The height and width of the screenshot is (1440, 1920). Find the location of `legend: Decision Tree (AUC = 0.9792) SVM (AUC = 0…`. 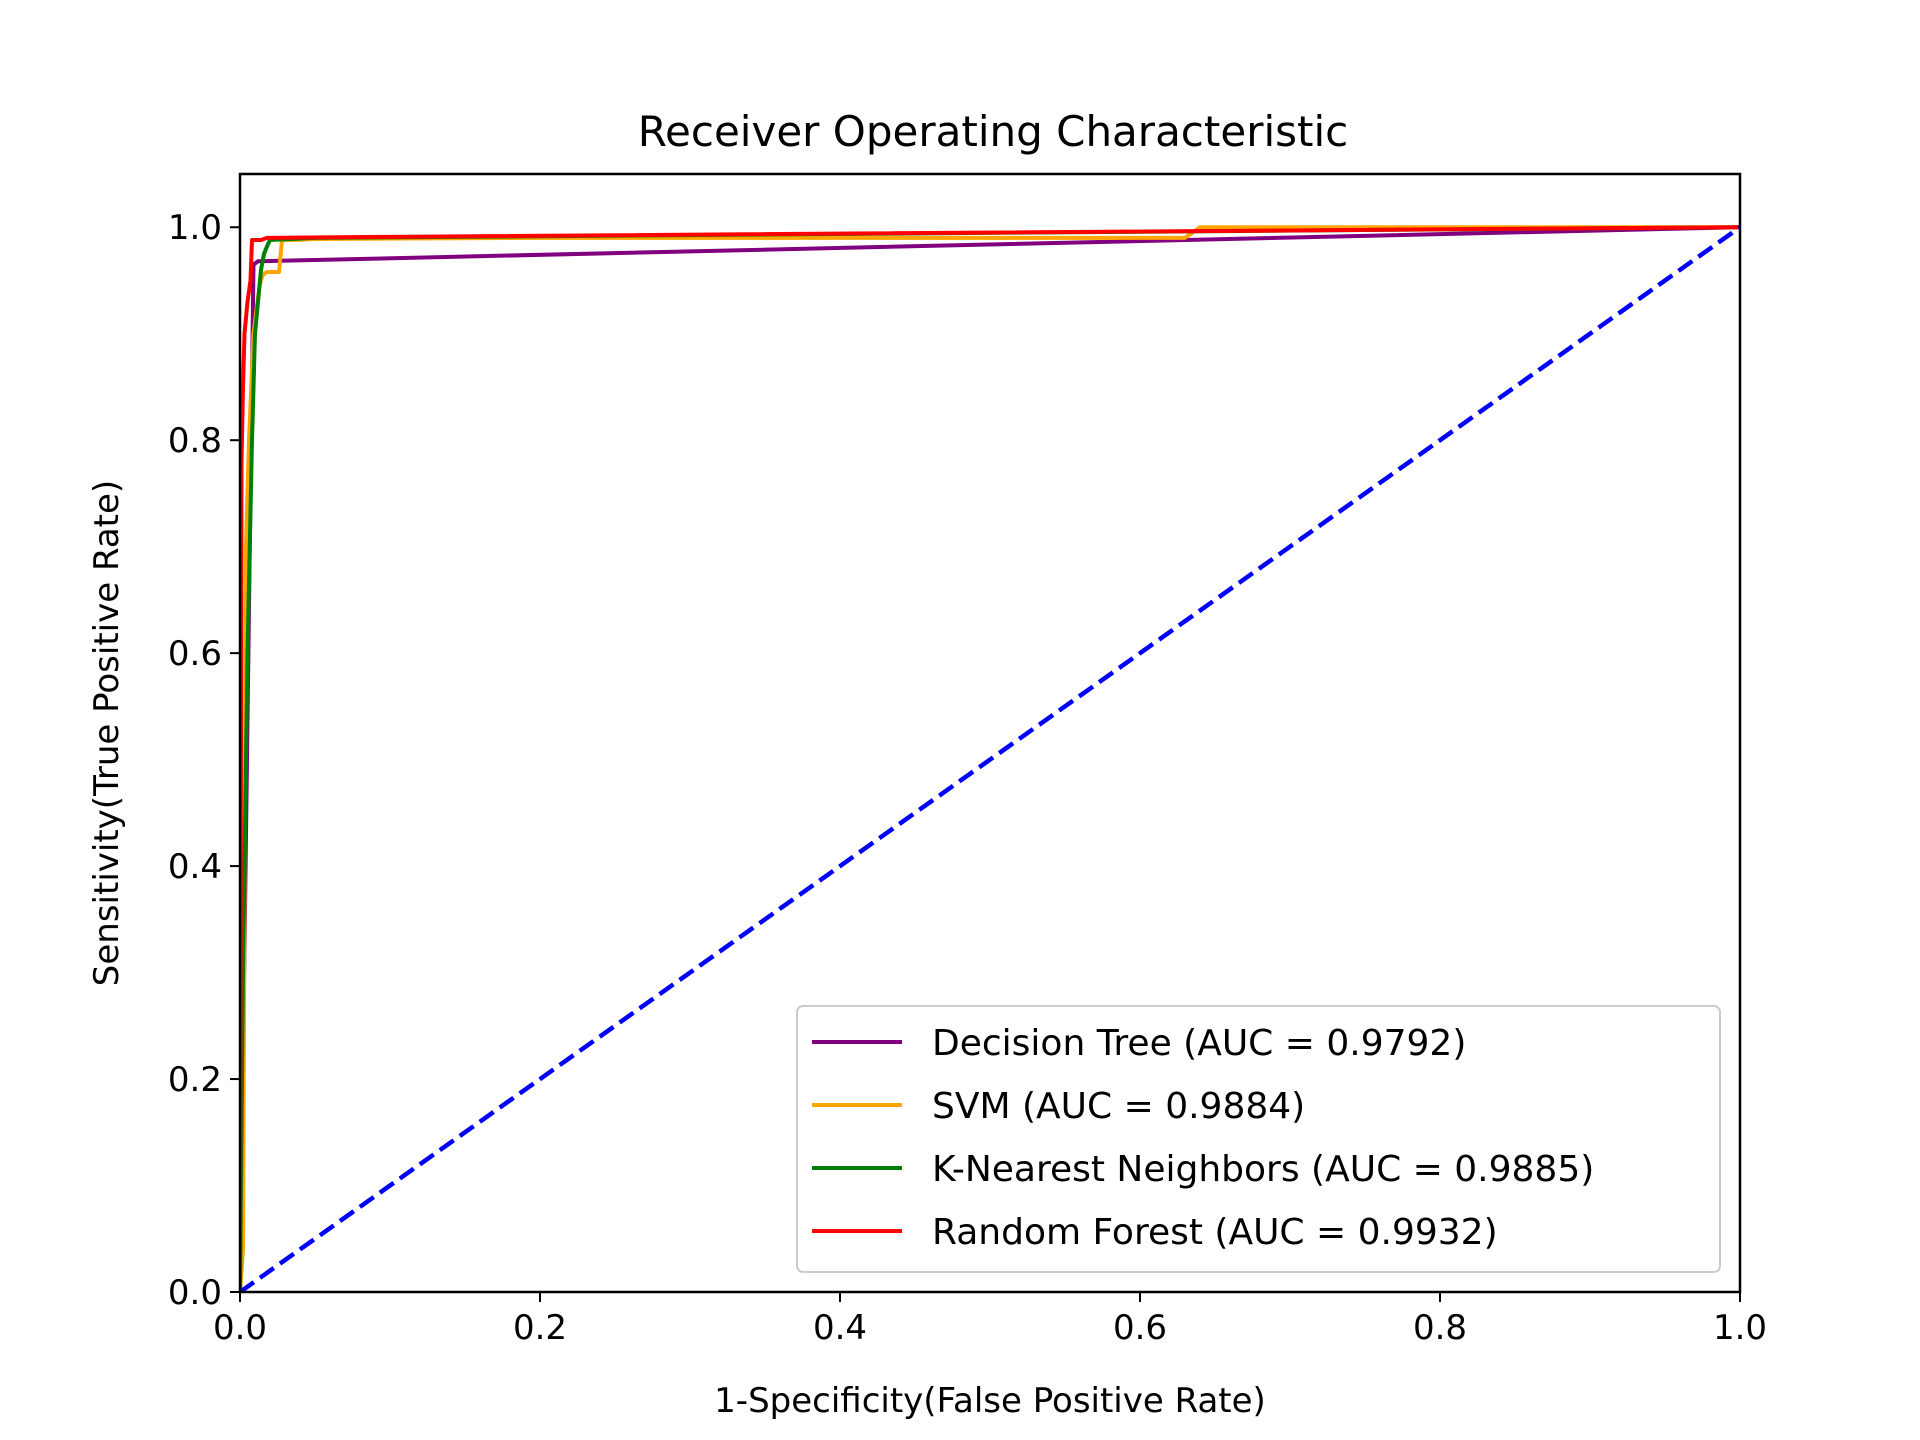

legend: Decision Tree (AUC = 0.9792) SVM (AUC = 0… is located at coordinates (1258, 1139).